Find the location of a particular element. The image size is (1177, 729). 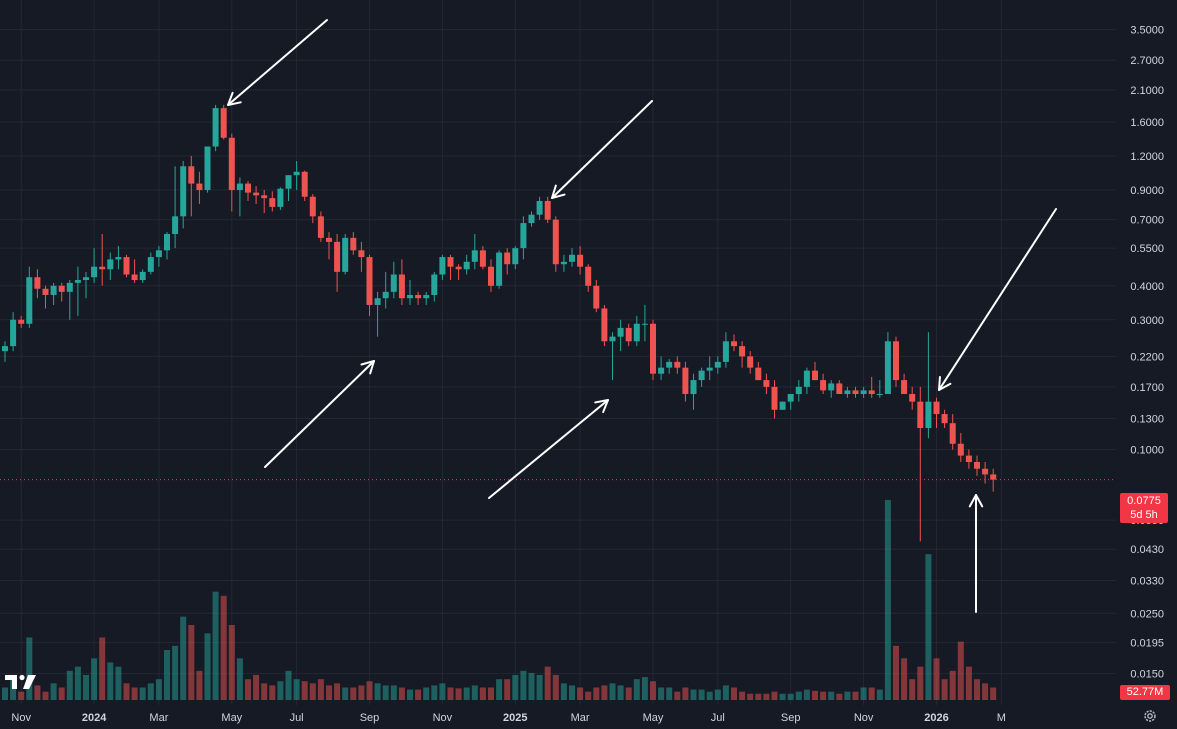

price-axis-label: 3.5000 is located at coordinates (1147, 31).